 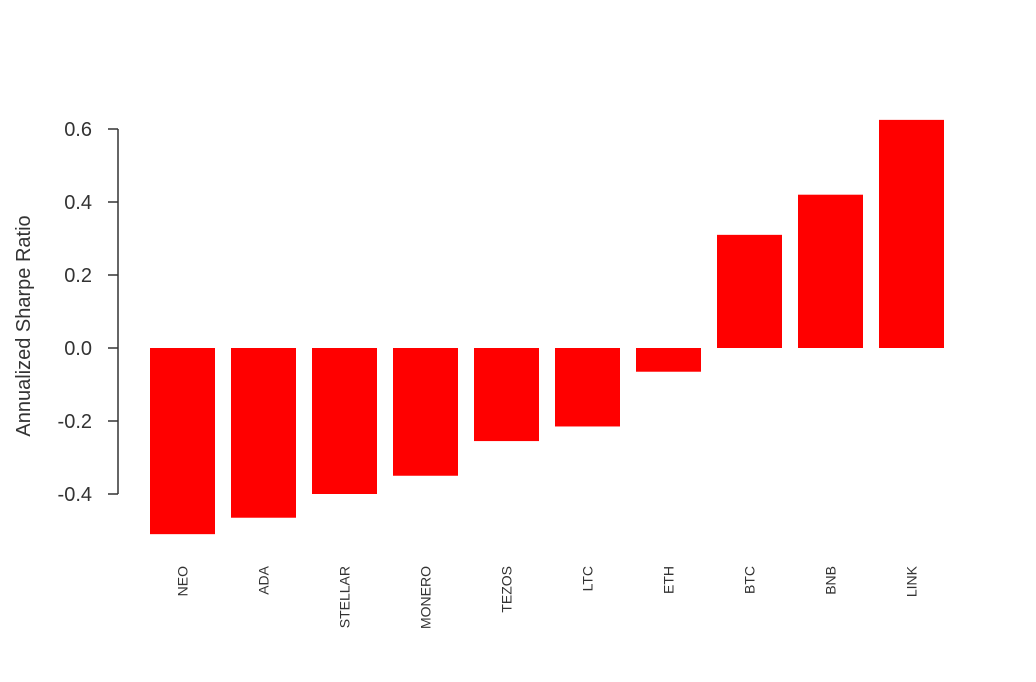 What do you see at coordinates (426, 597) in the screenshot?
I see `x-tick-label: MONERO` at bounding box center [426, 597].